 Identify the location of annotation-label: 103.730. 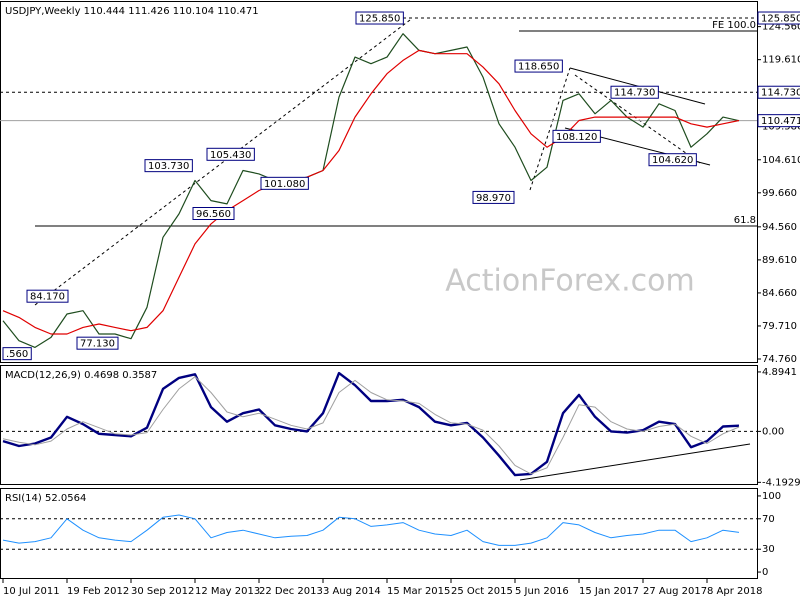
(168, 166).